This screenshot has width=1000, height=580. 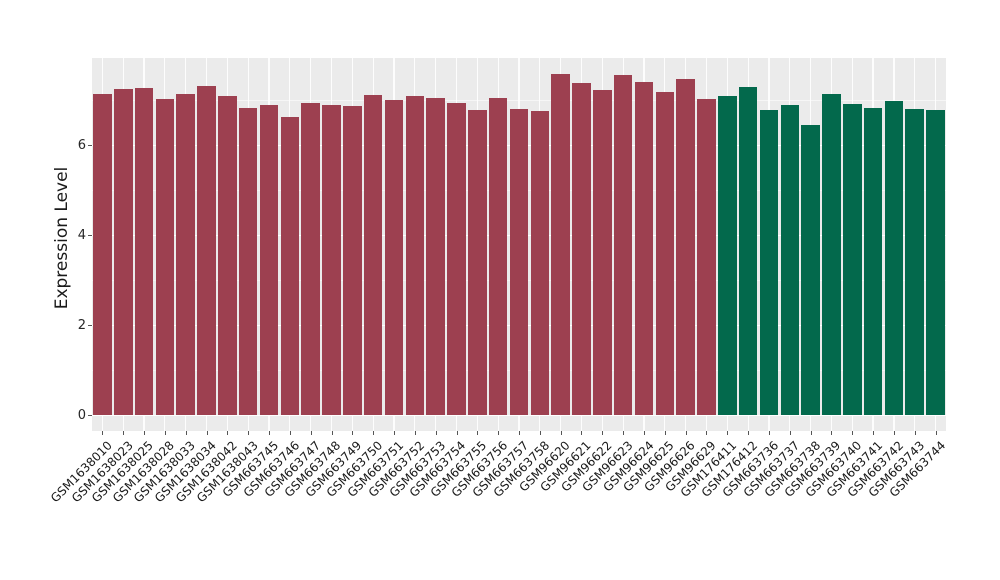 I want to click on bar-GSM663752, so click(x=415, y=255).